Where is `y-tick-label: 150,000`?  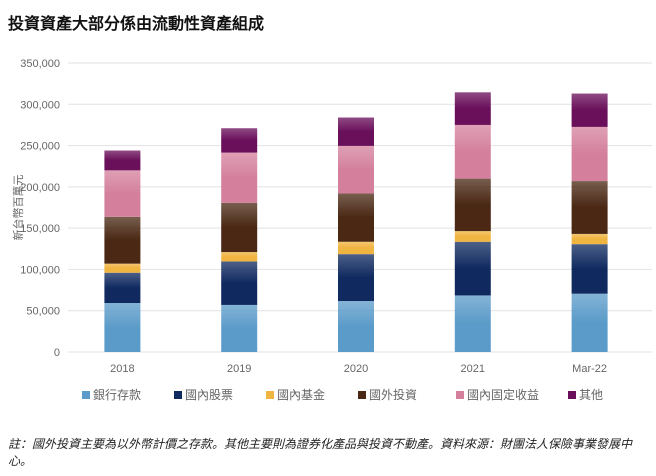
y-tick-label: 150,000 is located at coordinates (40, 229).